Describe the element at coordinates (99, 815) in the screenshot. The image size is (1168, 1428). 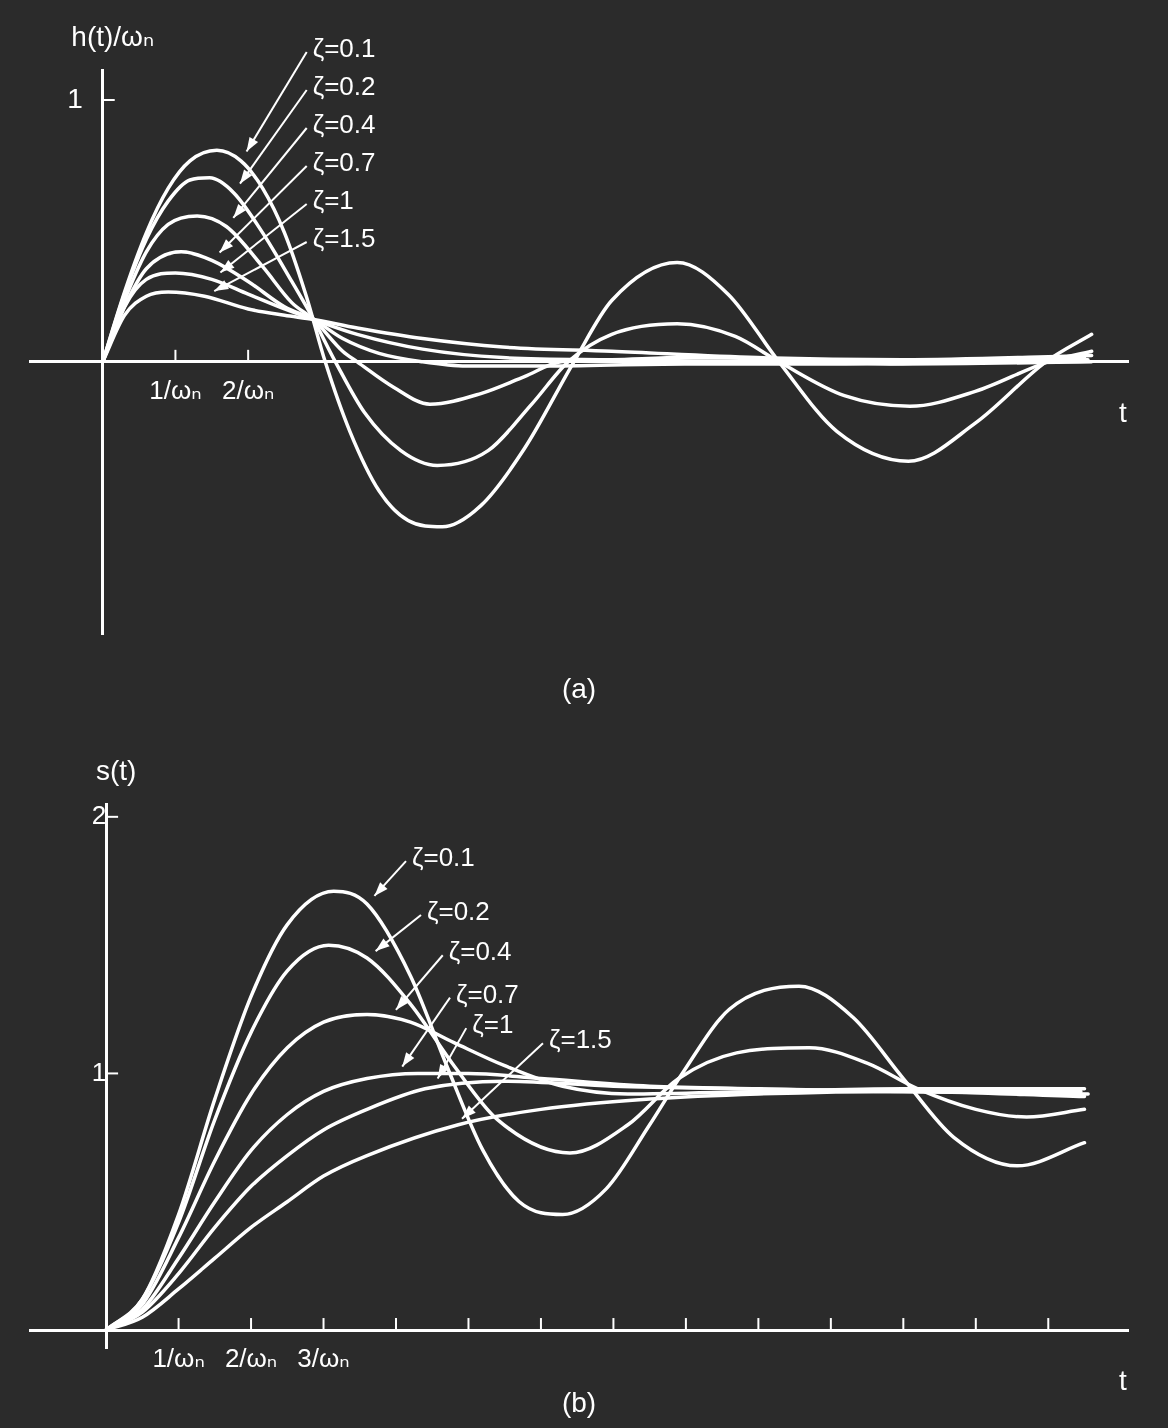
I see `y-tick-label: 2` at that location.